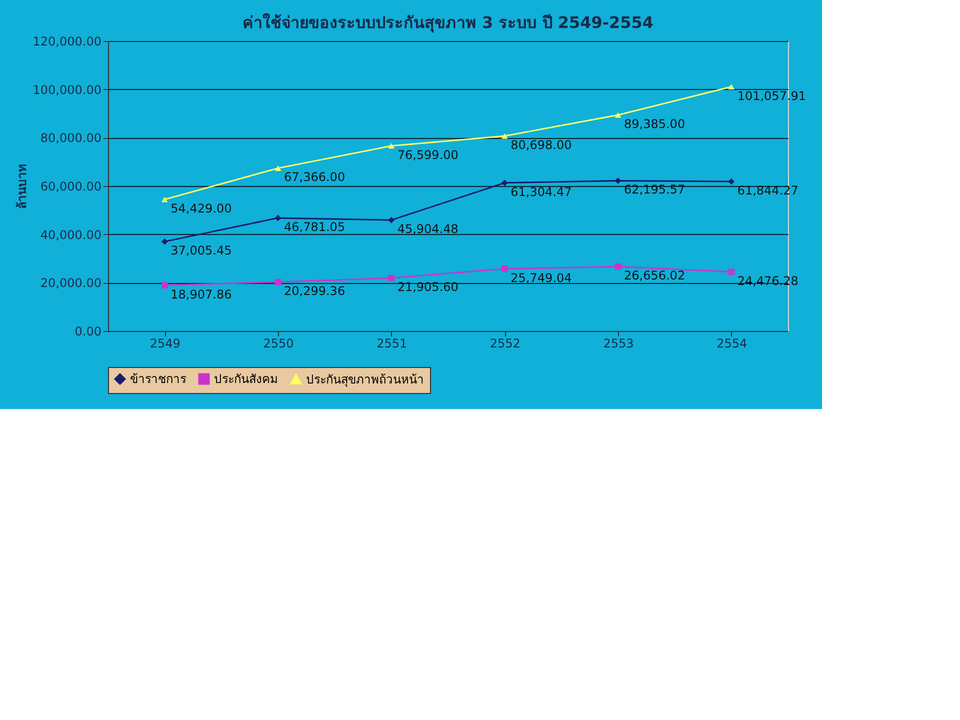 The width and height of the screenshot is (960, 720). I want to click on data-label: 89,385.00, so click(655, 123).